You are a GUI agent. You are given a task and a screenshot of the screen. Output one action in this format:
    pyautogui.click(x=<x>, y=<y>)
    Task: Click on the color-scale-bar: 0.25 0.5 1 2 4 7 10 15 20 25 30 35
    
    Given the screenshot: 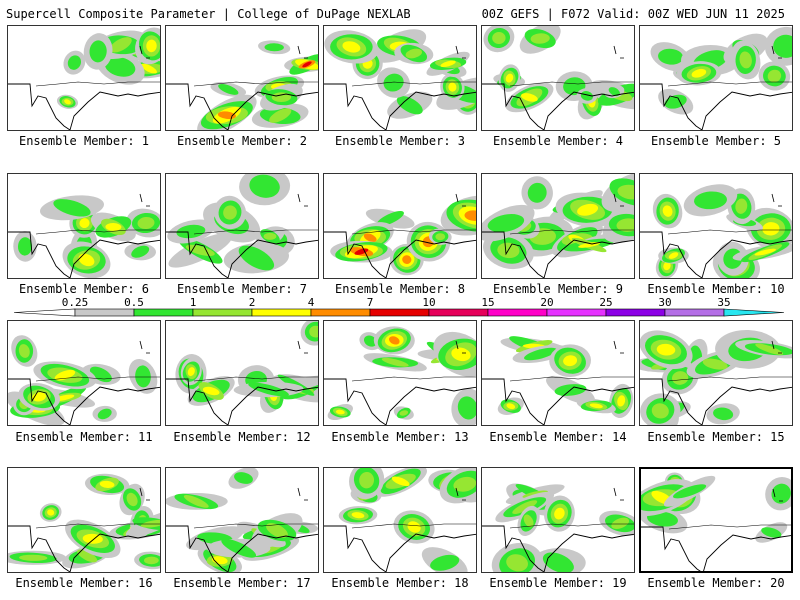 What is the action you would take?
    pyautogui.click(x=399, y=306)
    